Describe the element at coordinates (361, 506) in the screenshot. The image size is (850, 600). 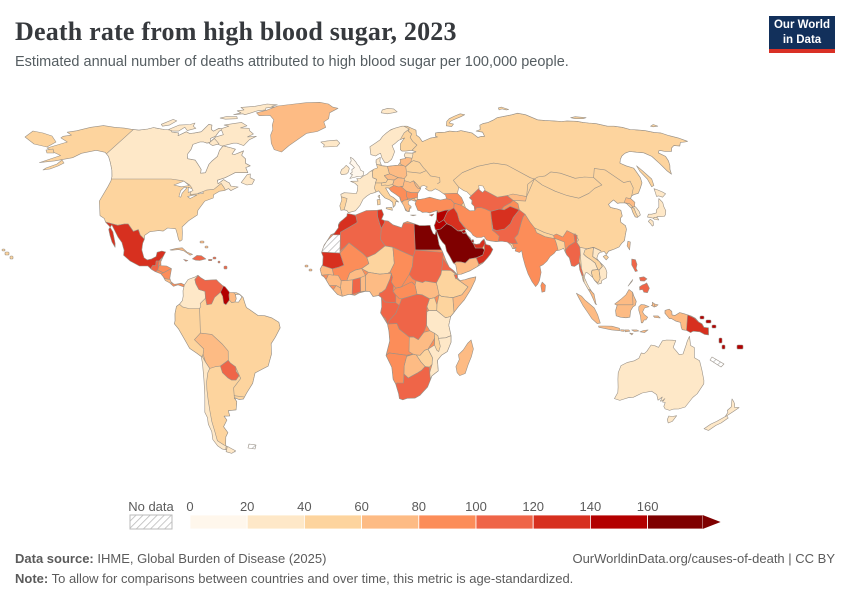
I see `svg-text: 60` at that location.